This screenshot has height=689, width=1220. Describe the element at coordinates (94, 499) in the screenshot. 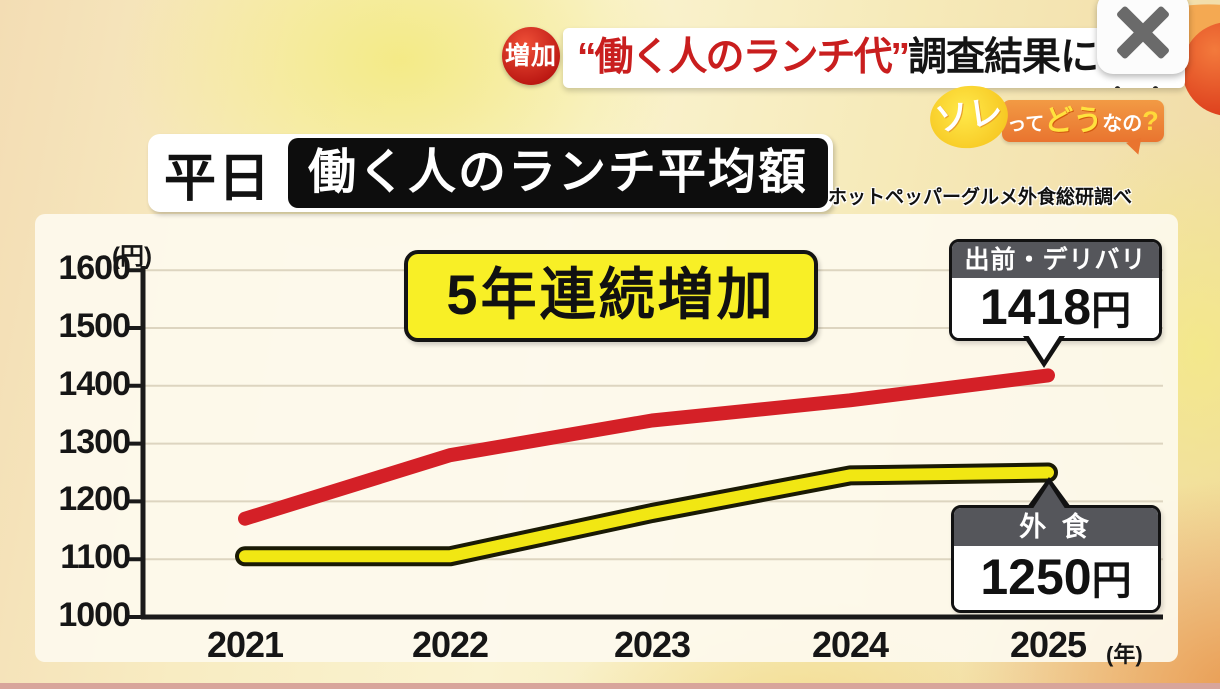

I see `y-tick-label: 1200` at that location.